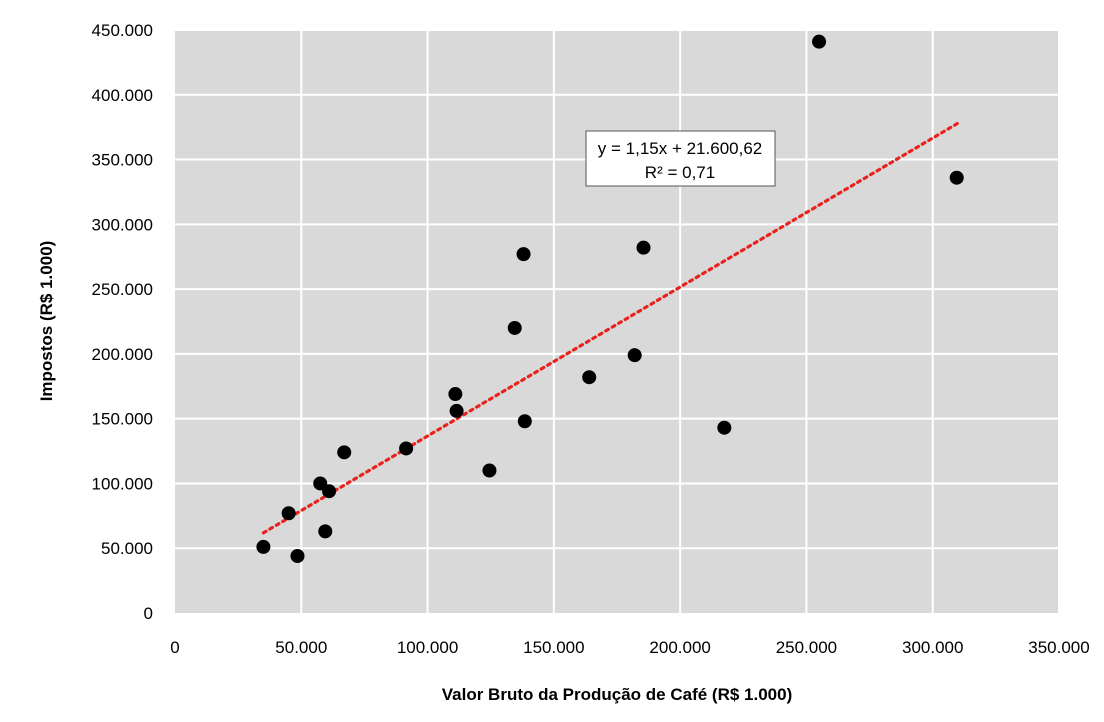 This screenshot has height=722, width=1104. What do you see at coordinates (148, 613) in the screenshot?
I see `y-tick-label: 0` at bounding box center [148, 613].